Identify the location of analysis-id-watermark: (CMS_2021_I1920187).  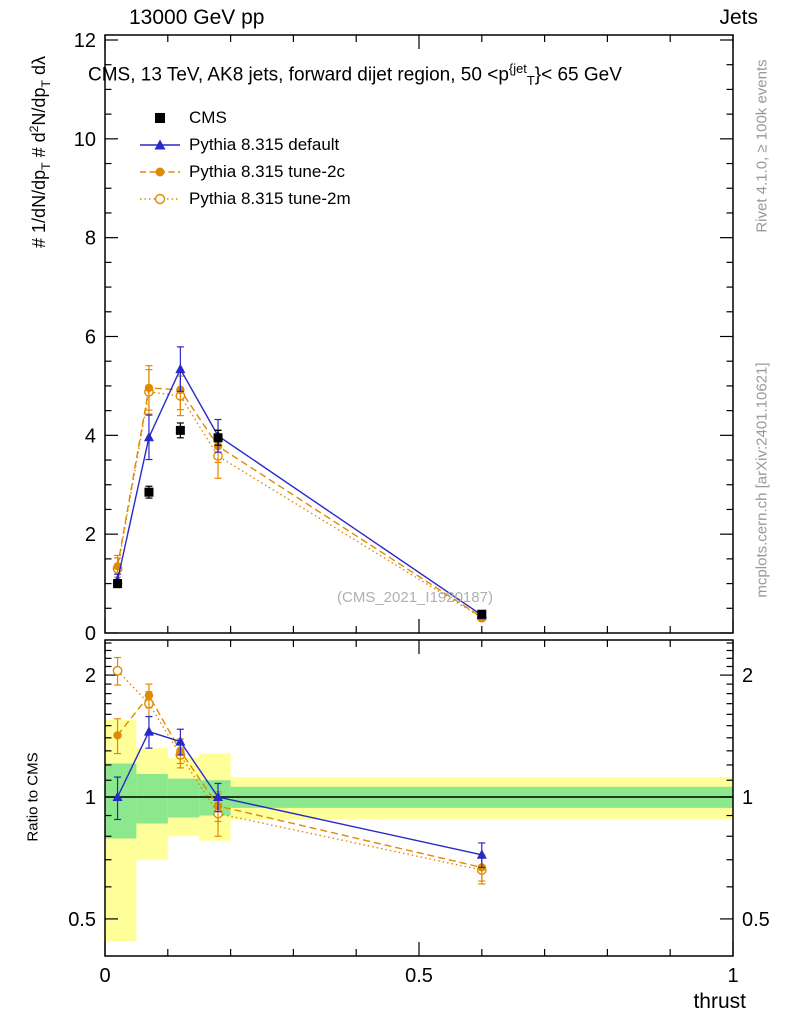
(415, 597).